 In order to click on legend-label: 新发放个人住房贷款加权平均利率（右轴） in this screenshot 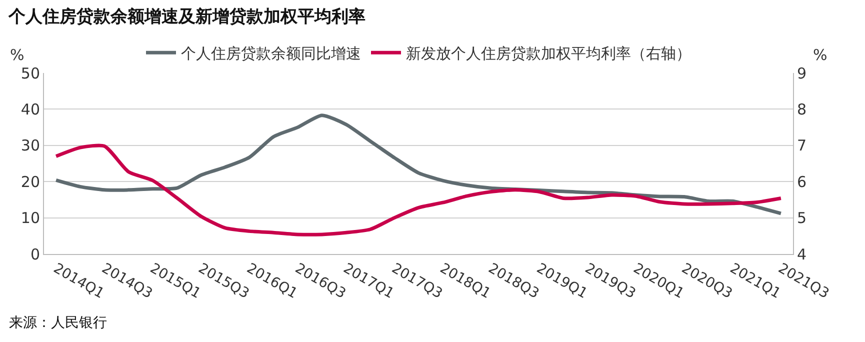, I will do `click(548, 53)`.